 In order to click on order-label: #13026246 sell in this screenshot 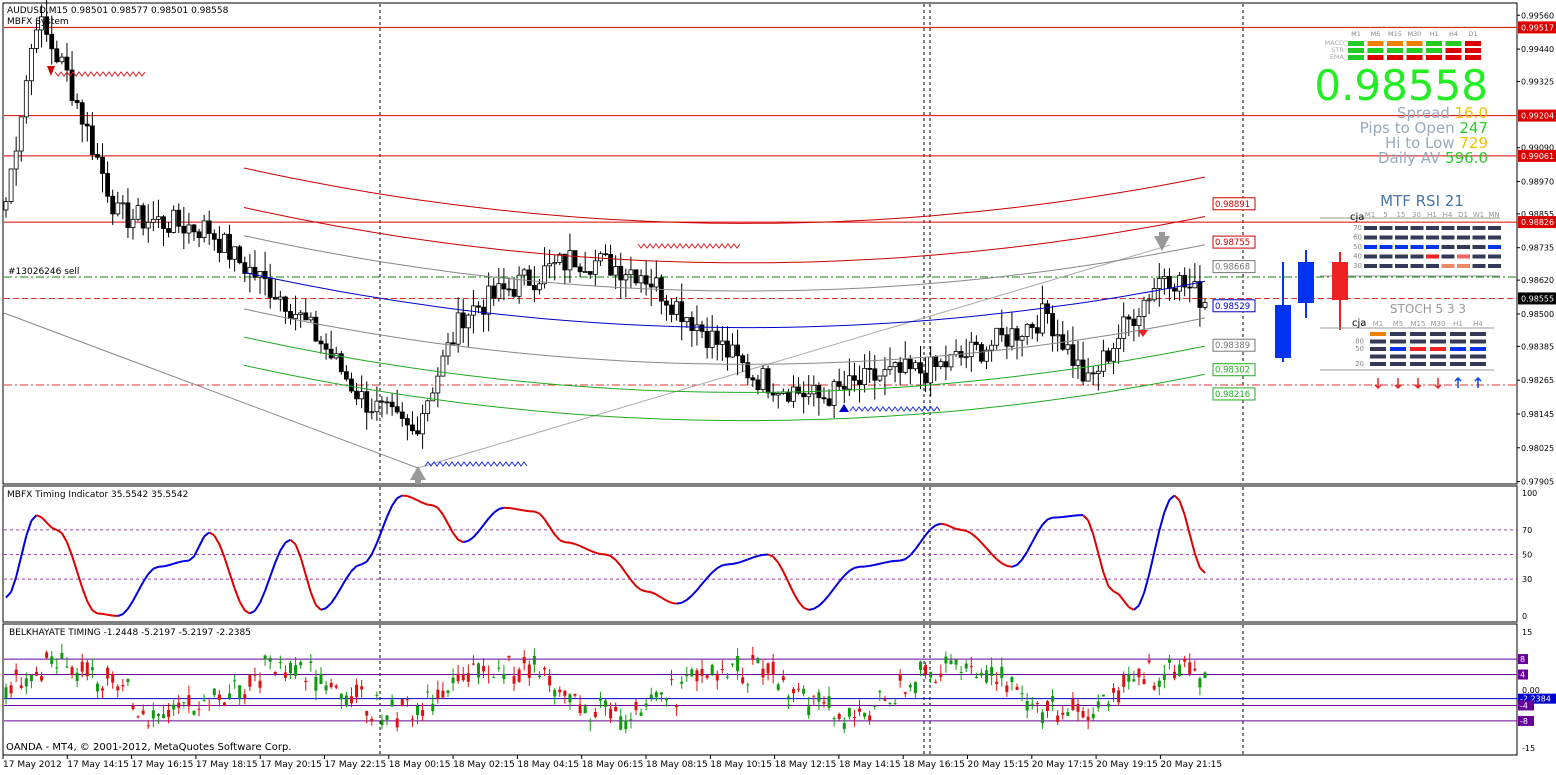, I will do `click(43, 272)`.